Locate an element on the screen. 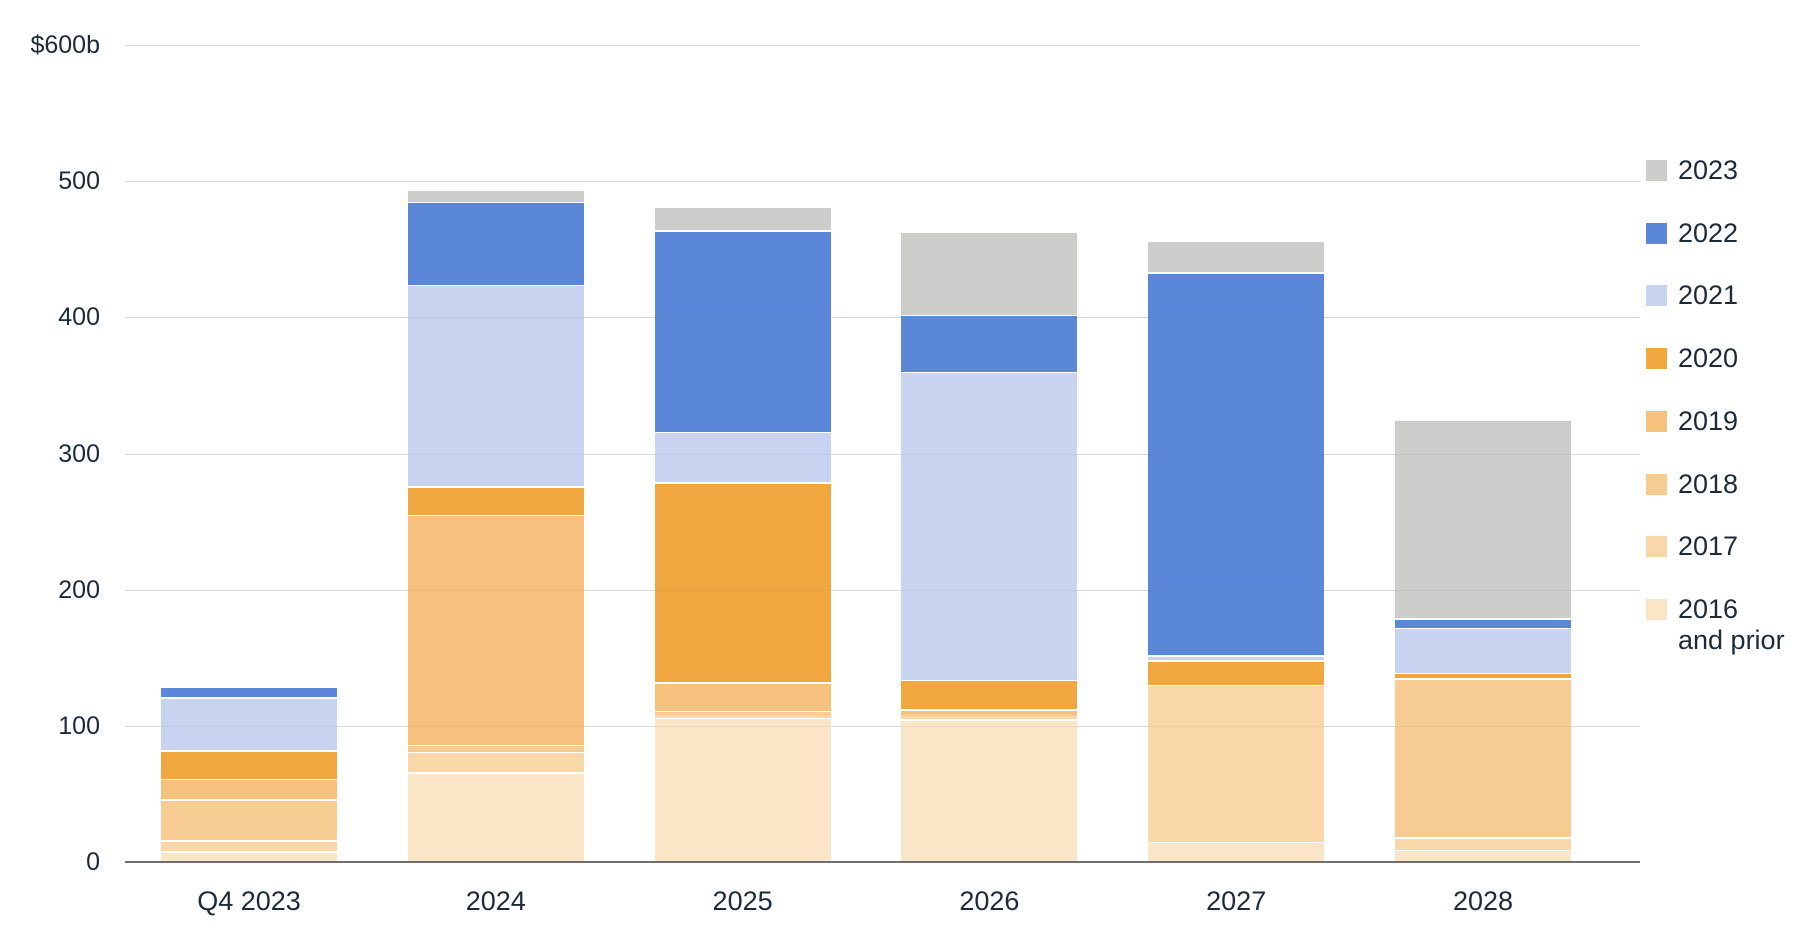  bar-segment-q4-2023-2016-and-prior is located at coordinates (249, 857).